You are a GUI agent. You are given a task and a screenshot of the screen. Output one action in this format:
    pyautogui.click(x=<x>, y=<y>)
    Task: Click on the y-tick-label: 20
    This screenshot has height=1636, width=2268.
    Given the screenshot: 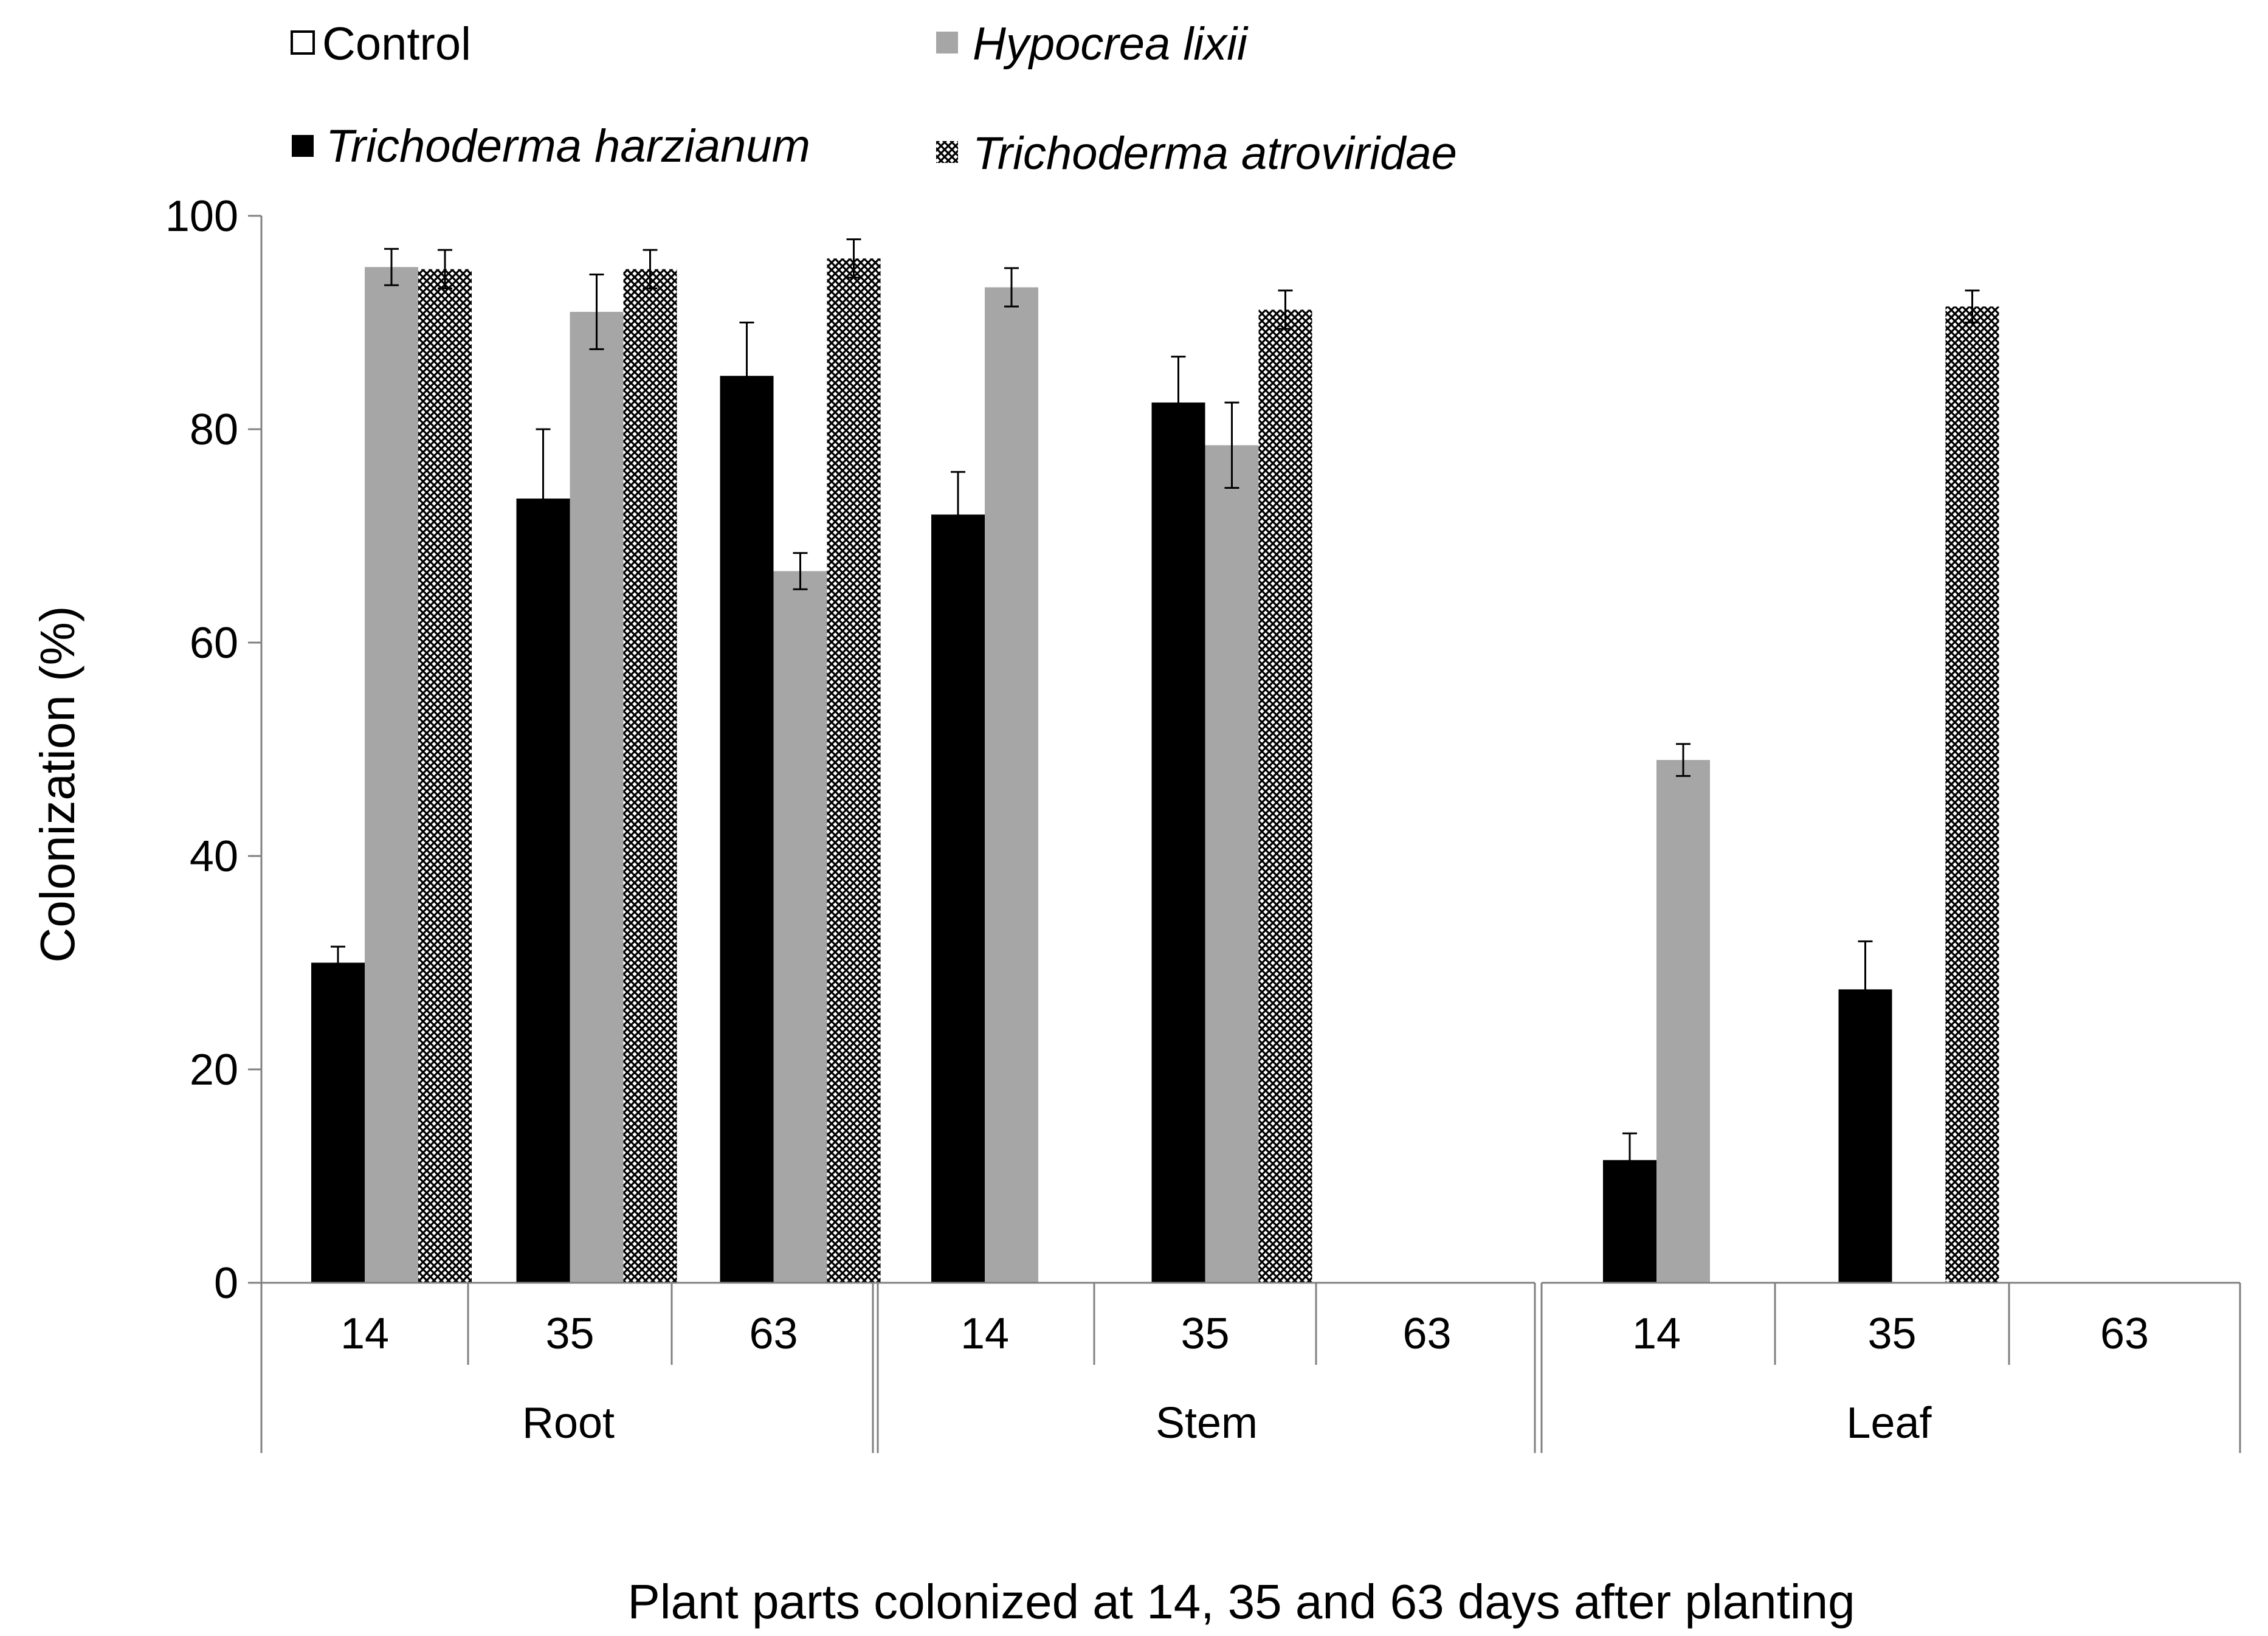 What is the action you would take?
    pyautogui.click(x=214, y=1070)
    